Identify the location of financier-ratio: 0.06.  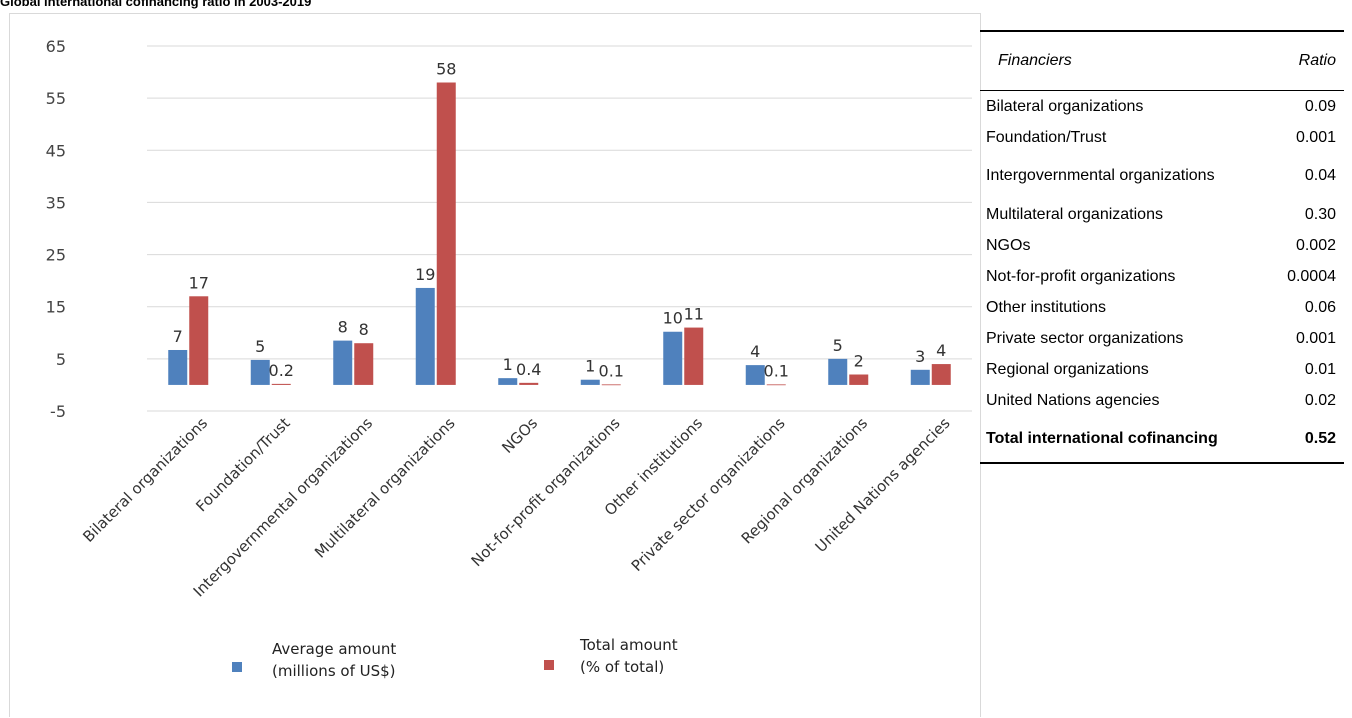
(1320, 307).